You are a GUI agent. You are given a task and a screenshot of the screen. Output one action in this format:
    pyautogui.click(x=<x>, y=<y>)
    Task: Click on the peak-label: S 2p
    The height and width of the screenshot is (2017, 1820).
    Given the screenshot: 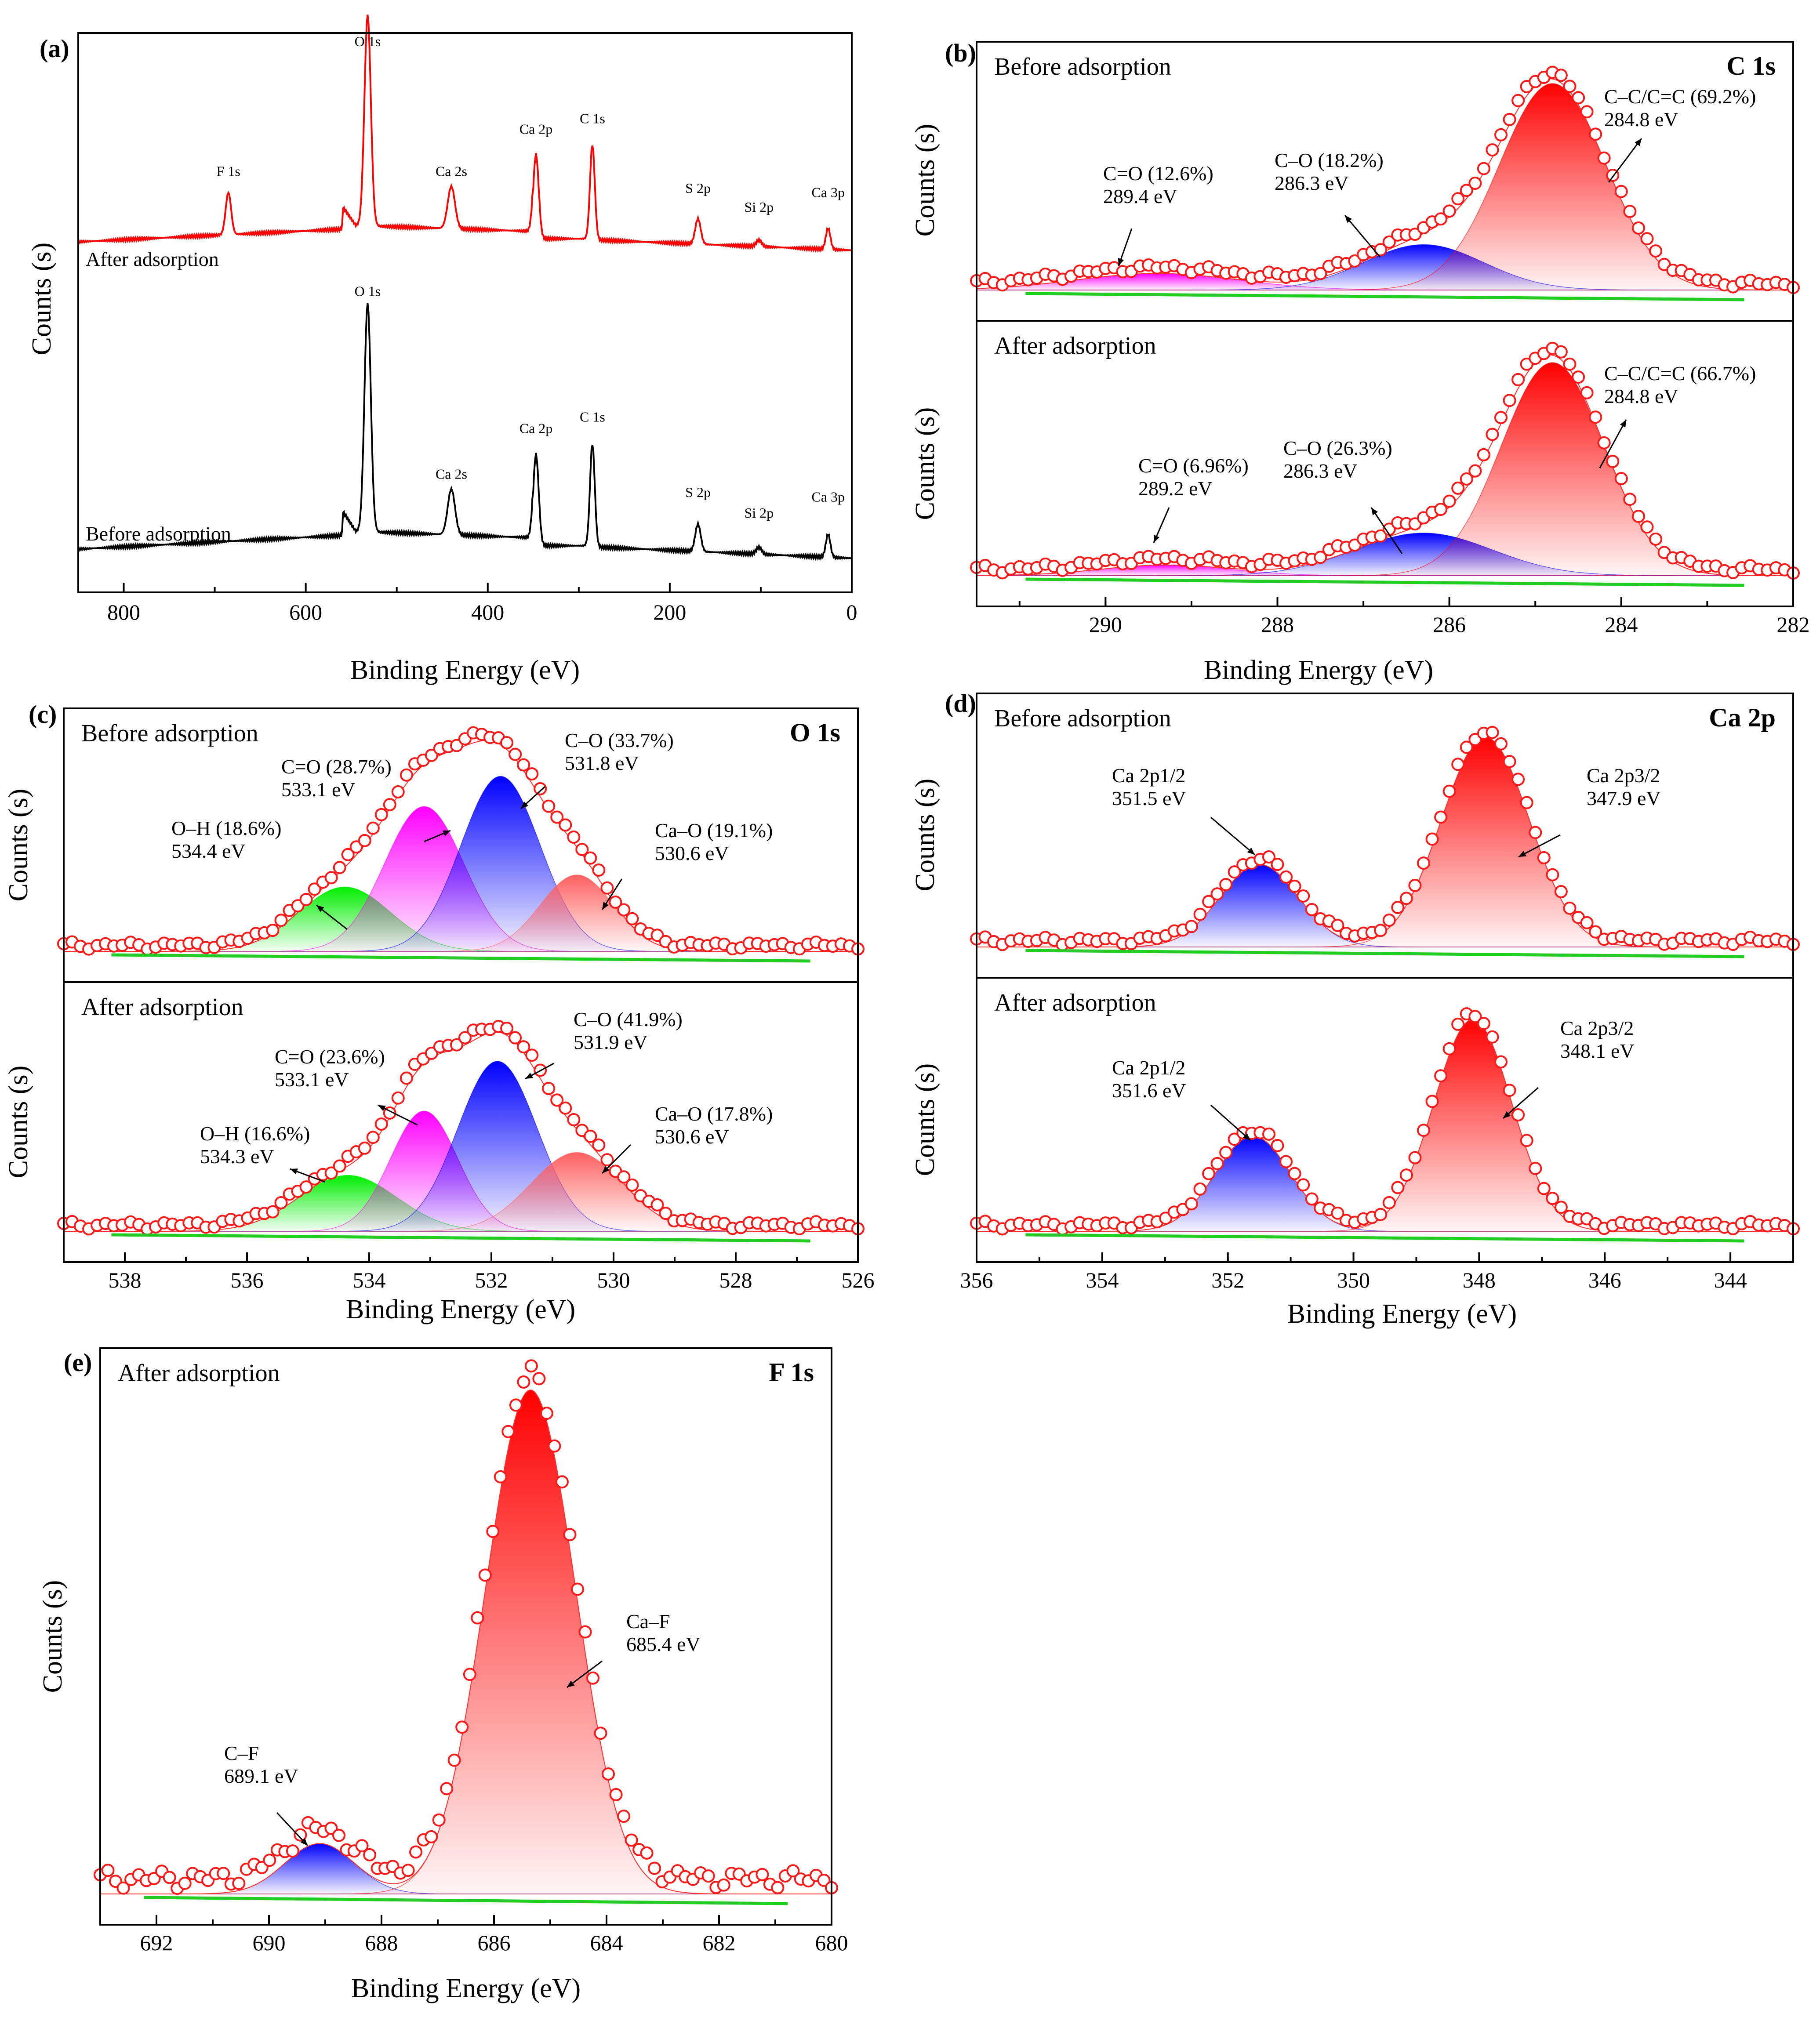 What is the action you would take?
    pyautogui.click(x=698, y=188)
    